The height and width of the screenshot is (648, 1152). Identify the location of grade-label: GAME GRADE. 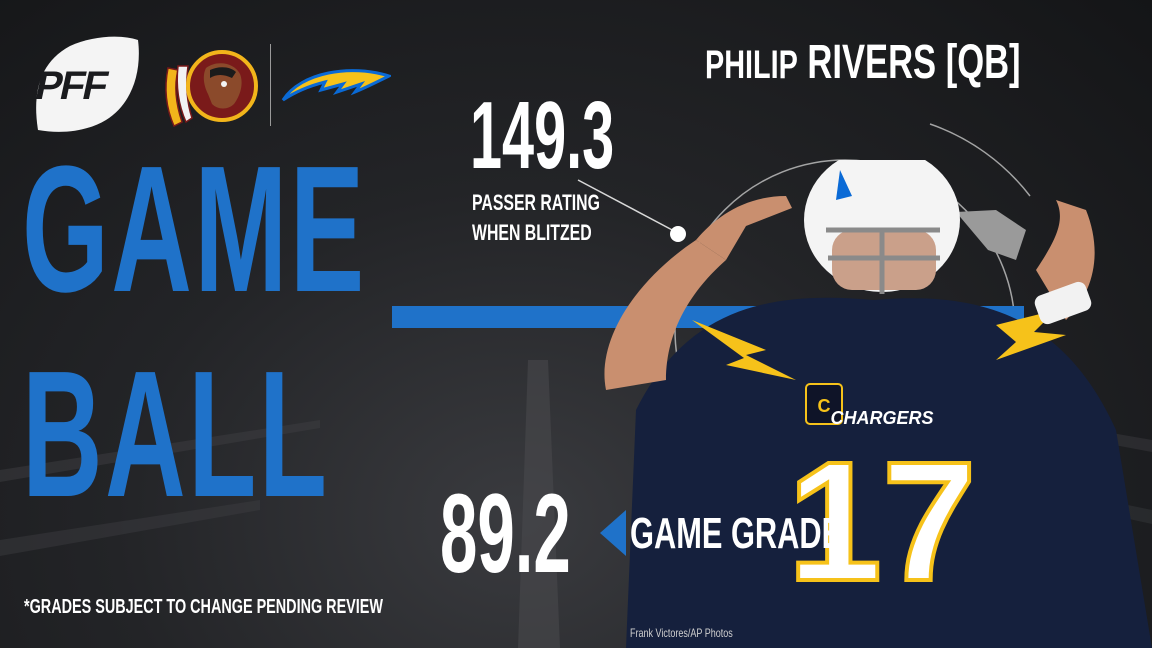
(736, 533).